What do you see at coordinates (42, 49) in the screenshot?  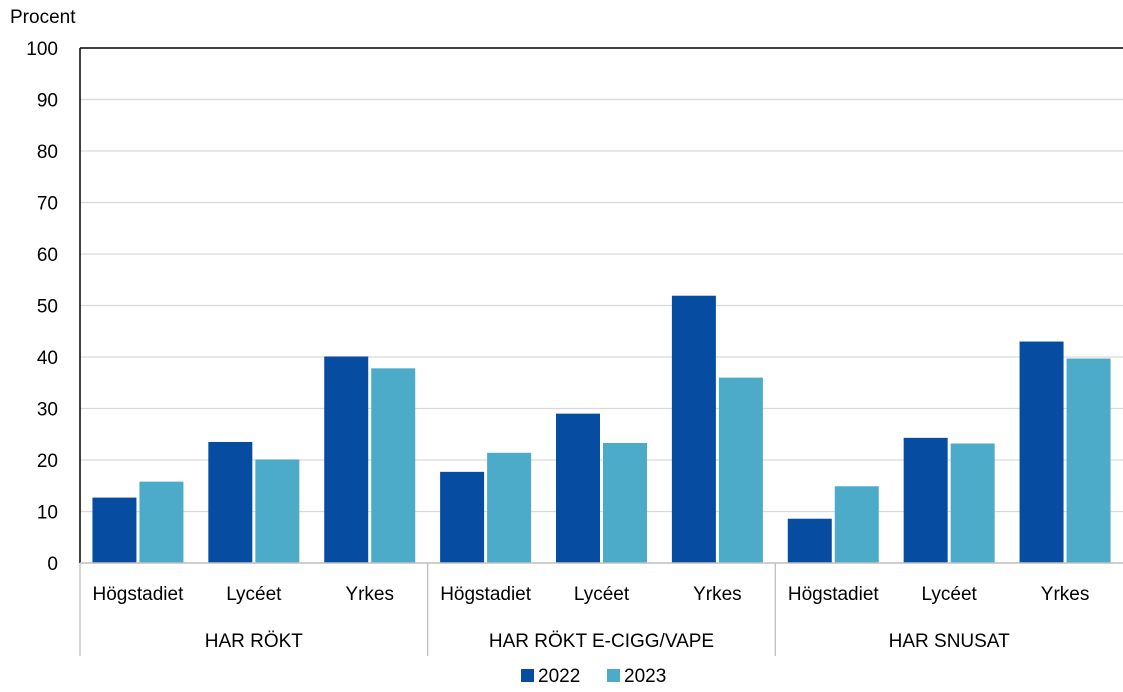 I see `y-tick-label: 100` at bounding box center [42, 49].